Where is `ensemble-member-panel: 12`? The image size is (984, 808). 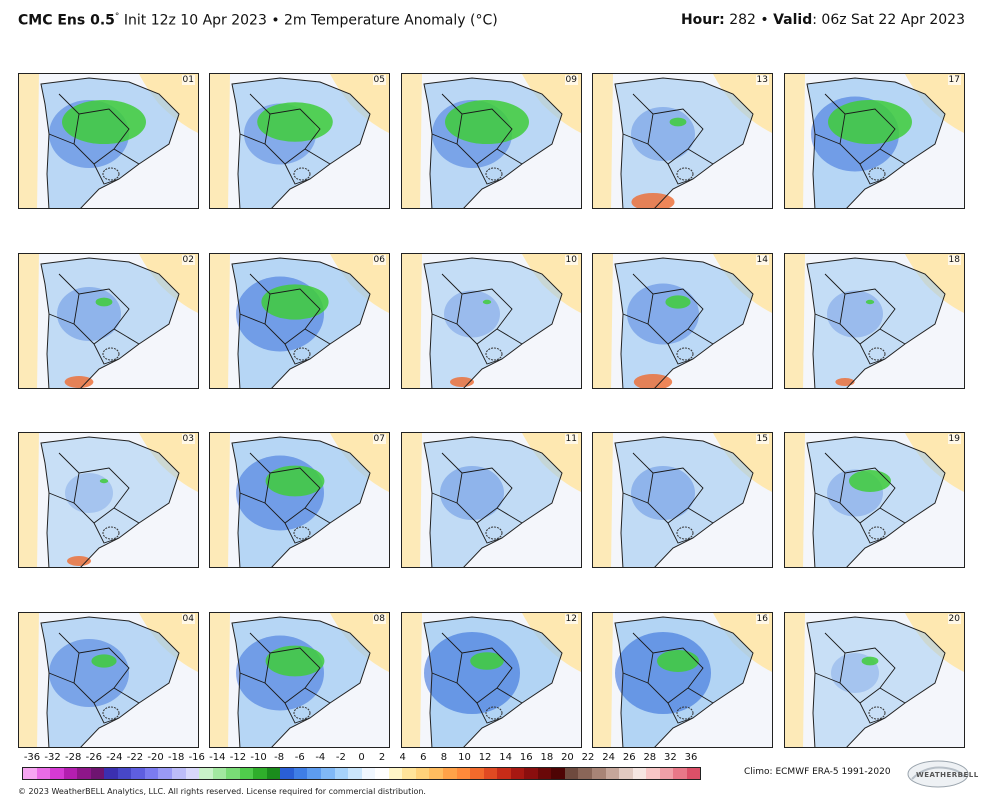
ensemble-member-panel: 12 is located at coordinates (491, 680).